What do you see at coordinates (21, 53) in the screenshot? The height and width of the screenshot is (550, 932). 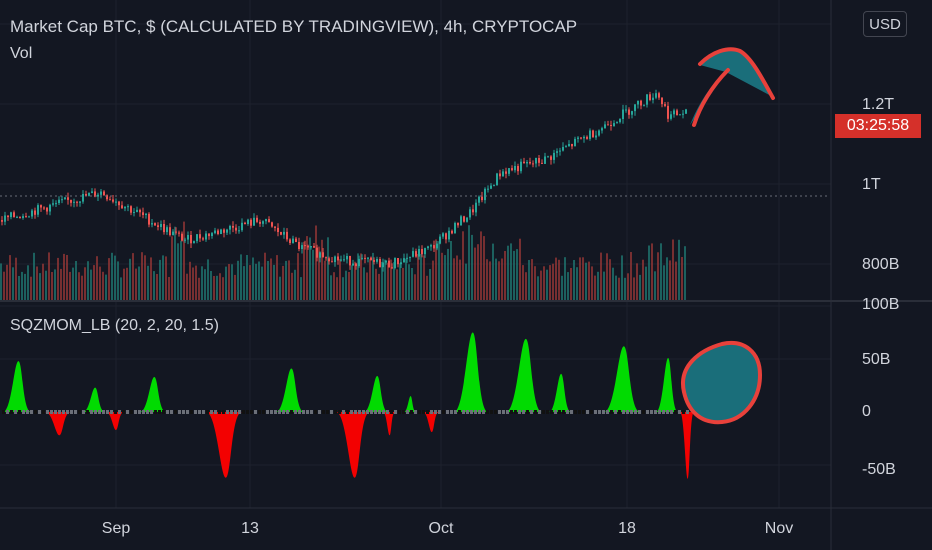 I see `volume-label: Vol` at bounding box center [21, 53].